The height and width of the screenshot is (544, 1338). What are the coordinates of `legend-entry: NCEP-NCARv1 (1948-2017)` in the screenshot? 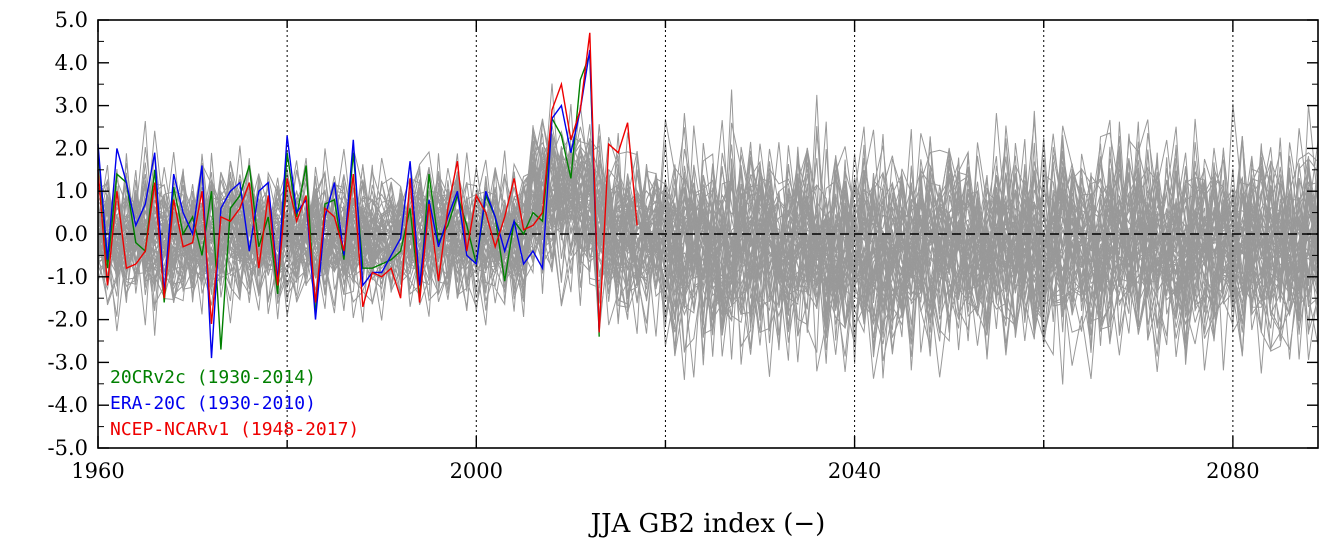 It's located at (234, 429).